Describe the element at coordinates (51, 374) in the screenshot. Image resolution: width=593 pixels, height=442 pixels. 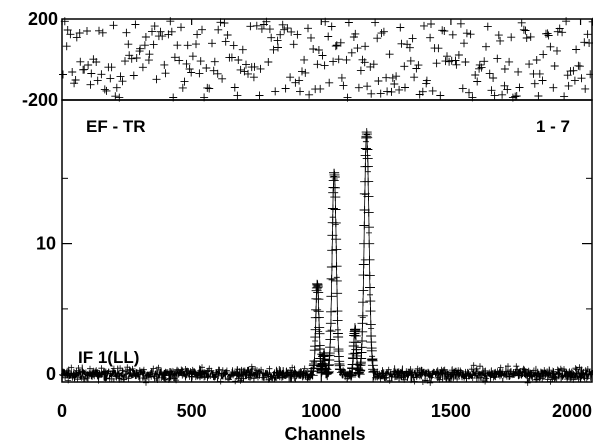
I see `y-tick-label: 0` at that location.